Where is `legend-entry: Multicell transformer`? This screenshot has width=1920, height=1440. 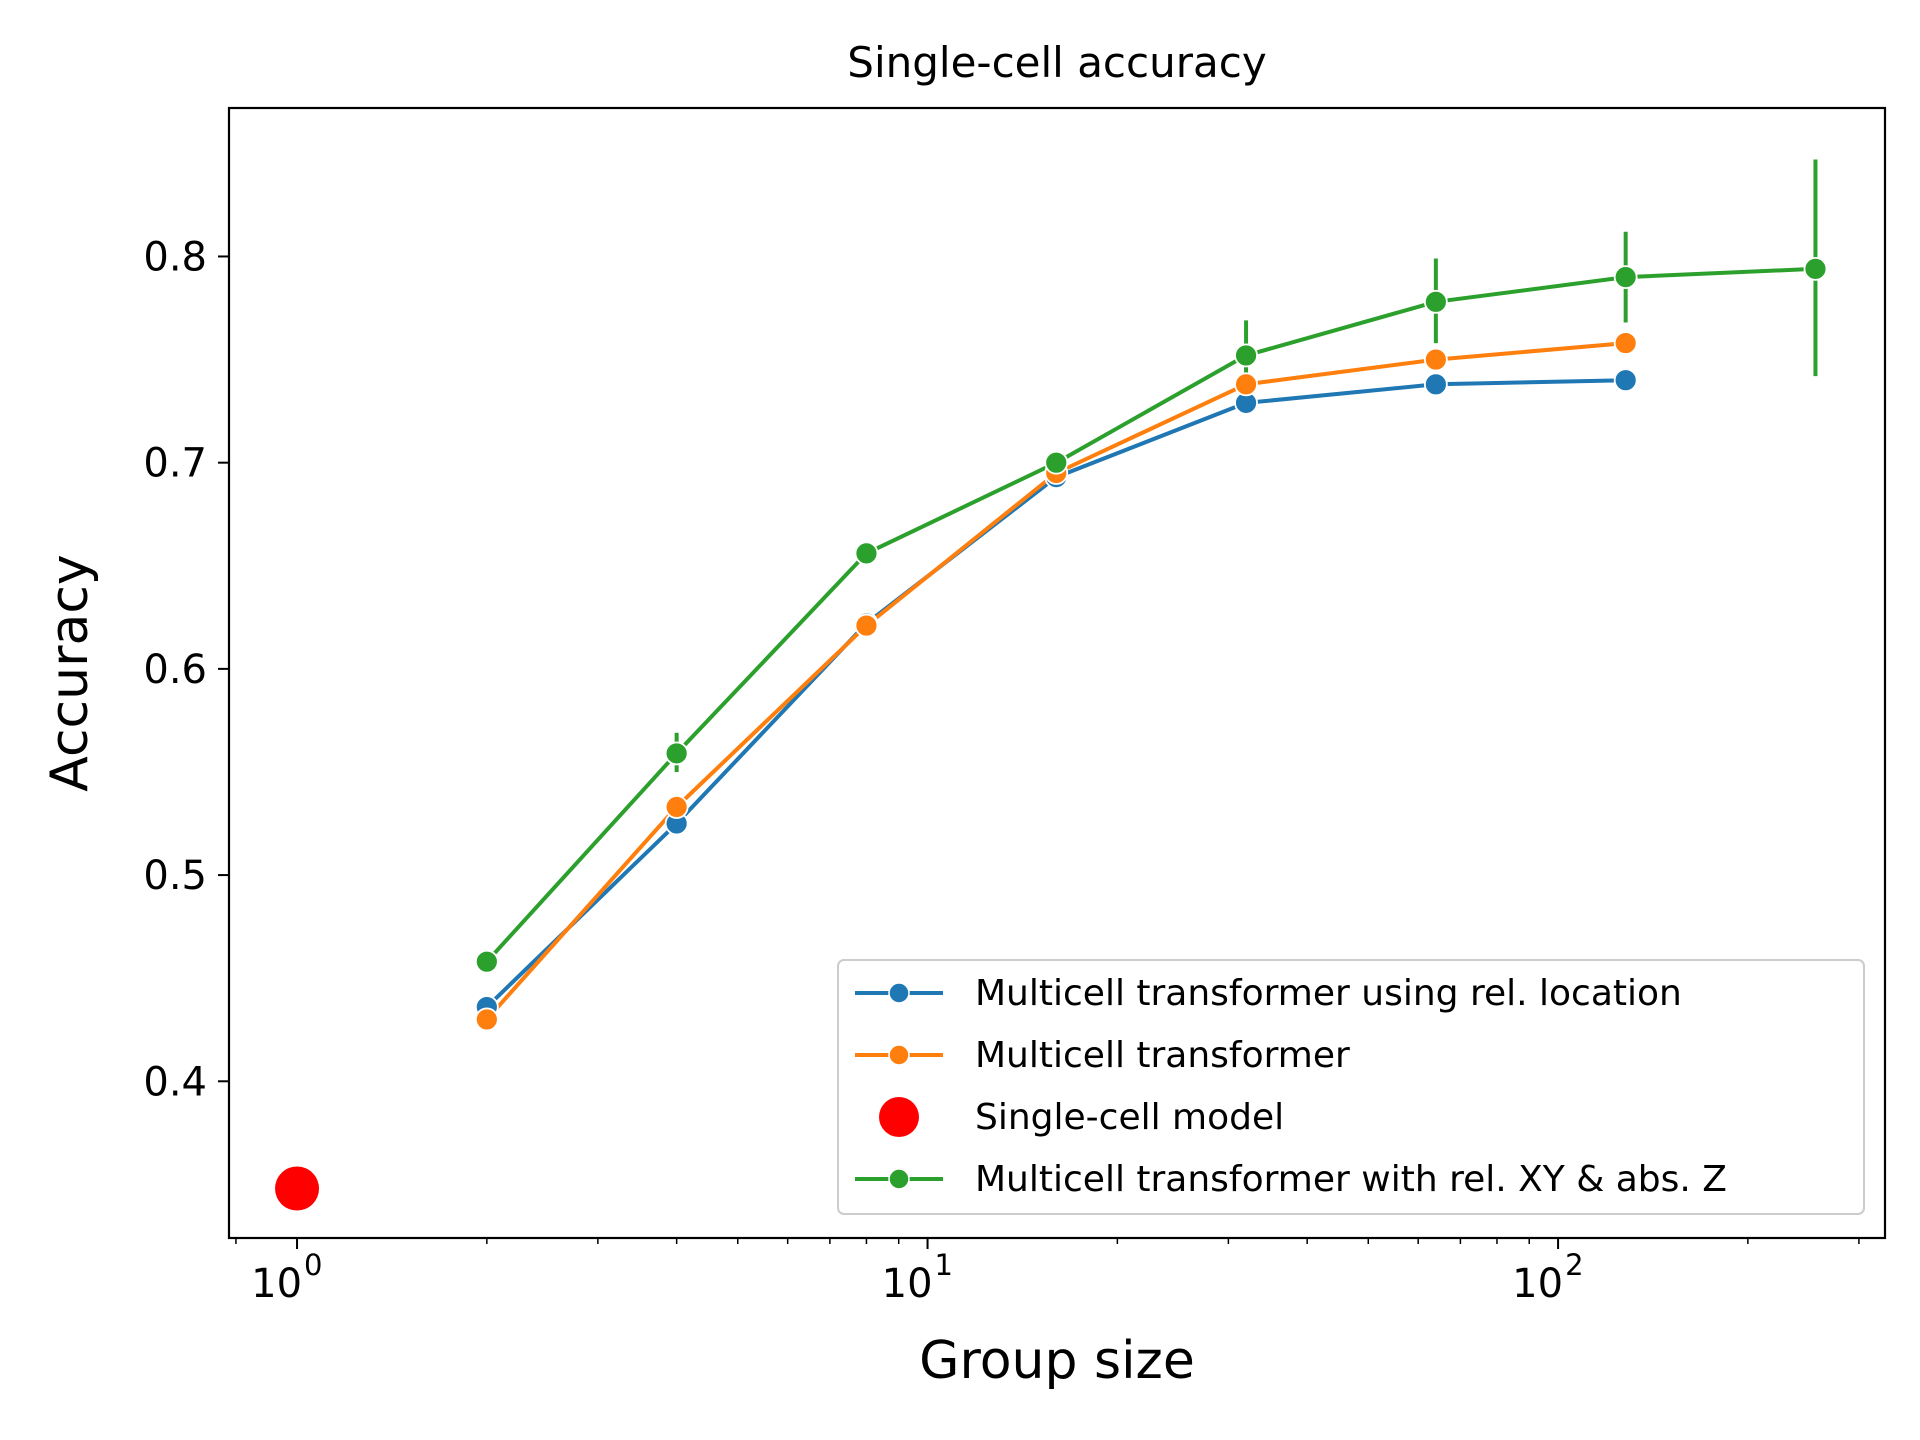 legend-entry: Multicell transformer is located at coordinates (1102, 1055).